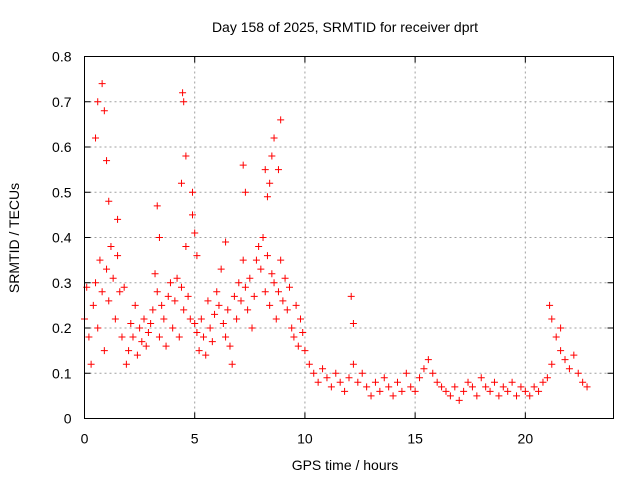 The image size is (640, 480). What do you see at coordinates (305, 439) in the screenshot?
I see `x-tick-label: 10` at bounding box center [305, 439].